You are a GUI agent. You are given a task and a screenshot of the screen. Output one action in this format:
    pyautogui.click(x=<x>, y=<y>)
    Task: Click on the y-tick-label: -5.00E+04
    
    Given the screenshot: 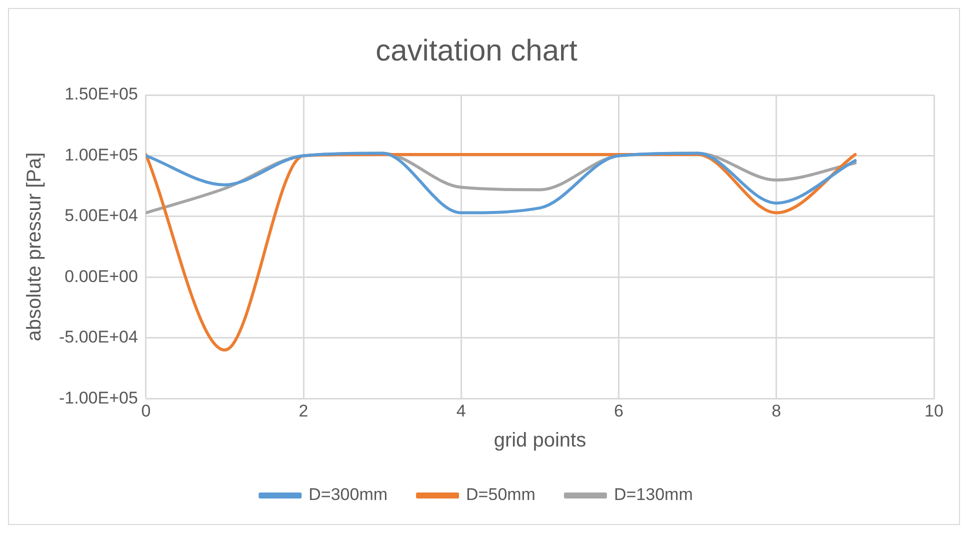 What is the action you would take?
    pyautogui.click(x=98, y=337)
    